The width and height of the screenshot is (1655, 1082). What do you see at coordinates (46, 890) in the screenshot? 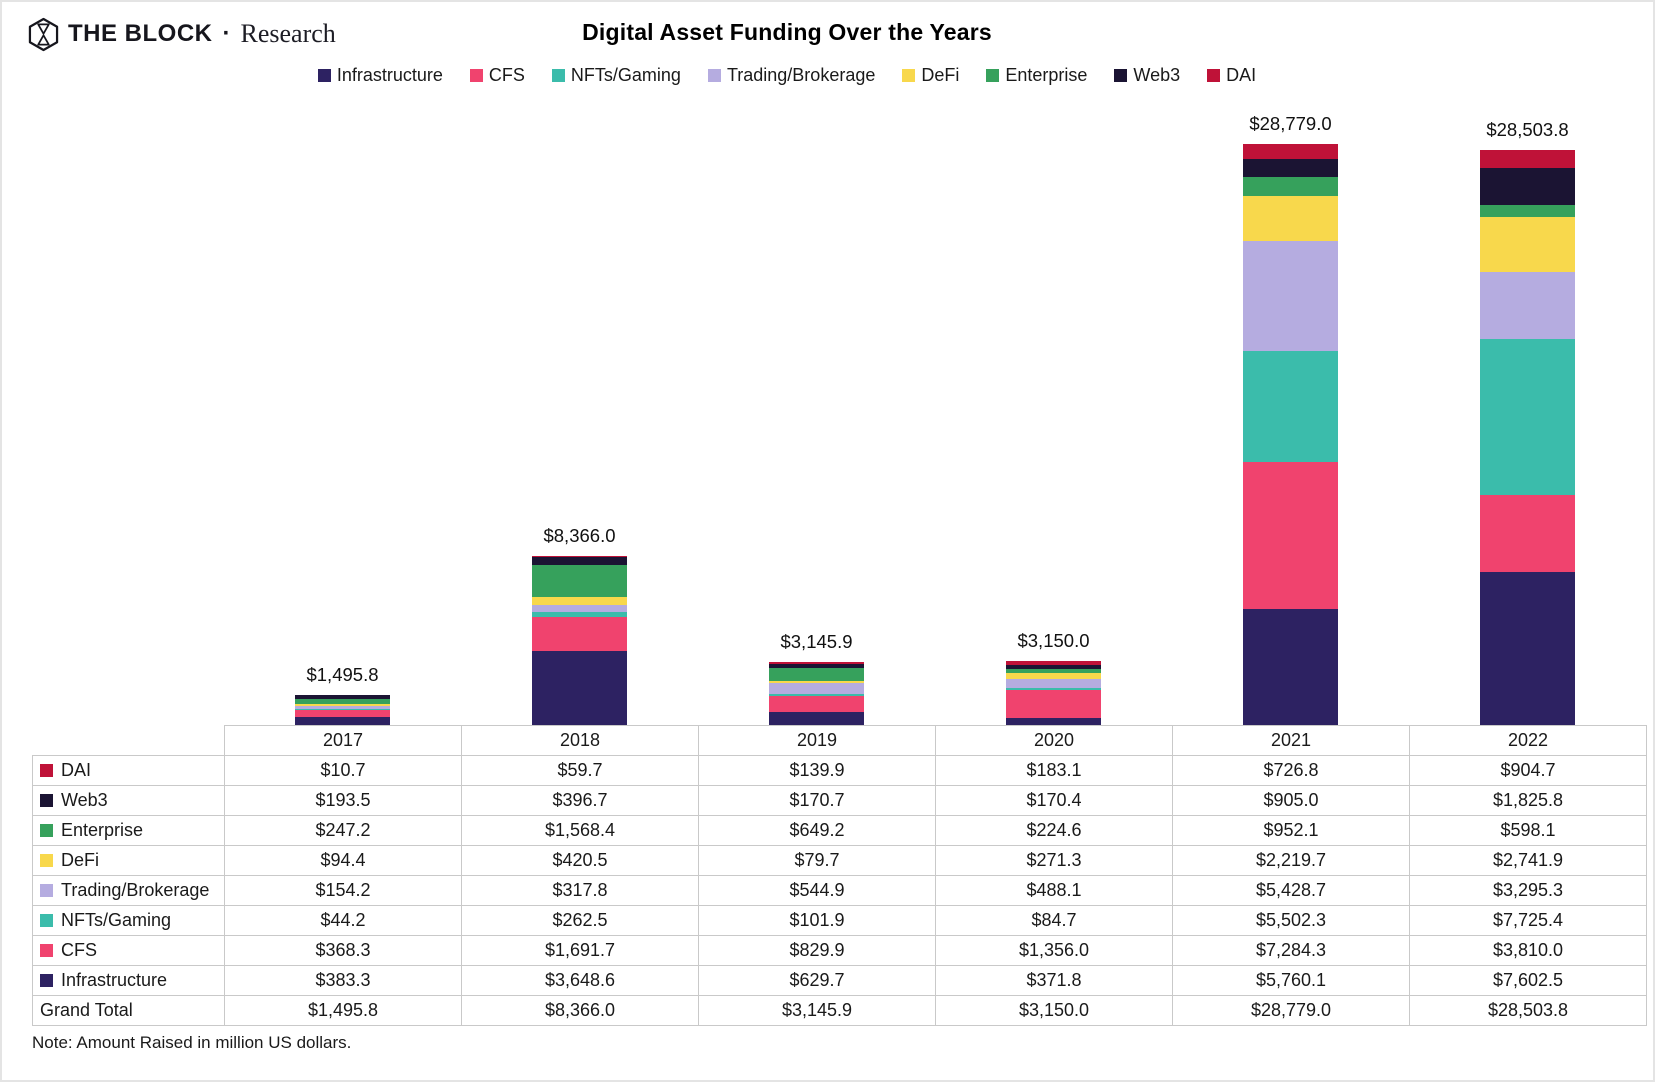
I see `row-swatch-trading-brokerage` at bounding box center [46, 890].